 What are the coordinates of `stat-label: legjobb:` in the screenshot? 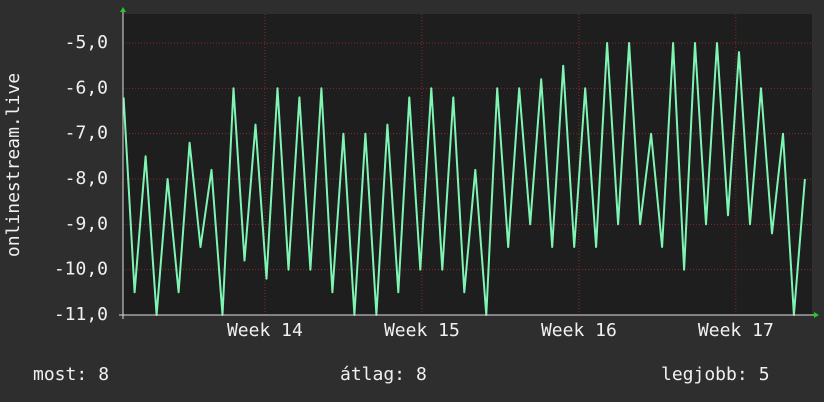 It's located at (704, 374).